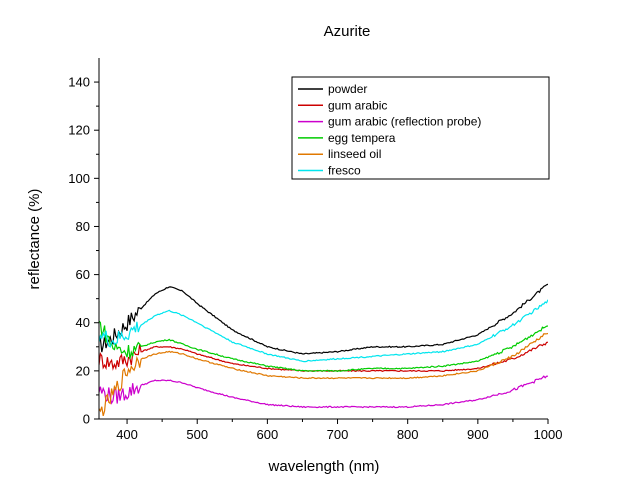 This screenshot has height=500, width=625. I want to click on legend-box, so click(420, 128).